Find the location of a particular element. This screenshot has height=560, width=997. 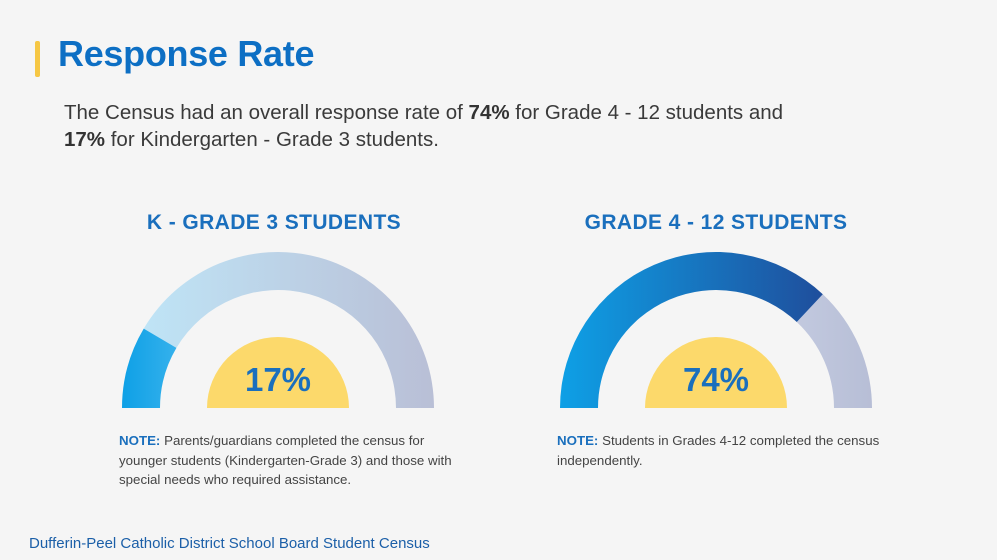

page-title: Response Rate is located at coordinates (186, 53).